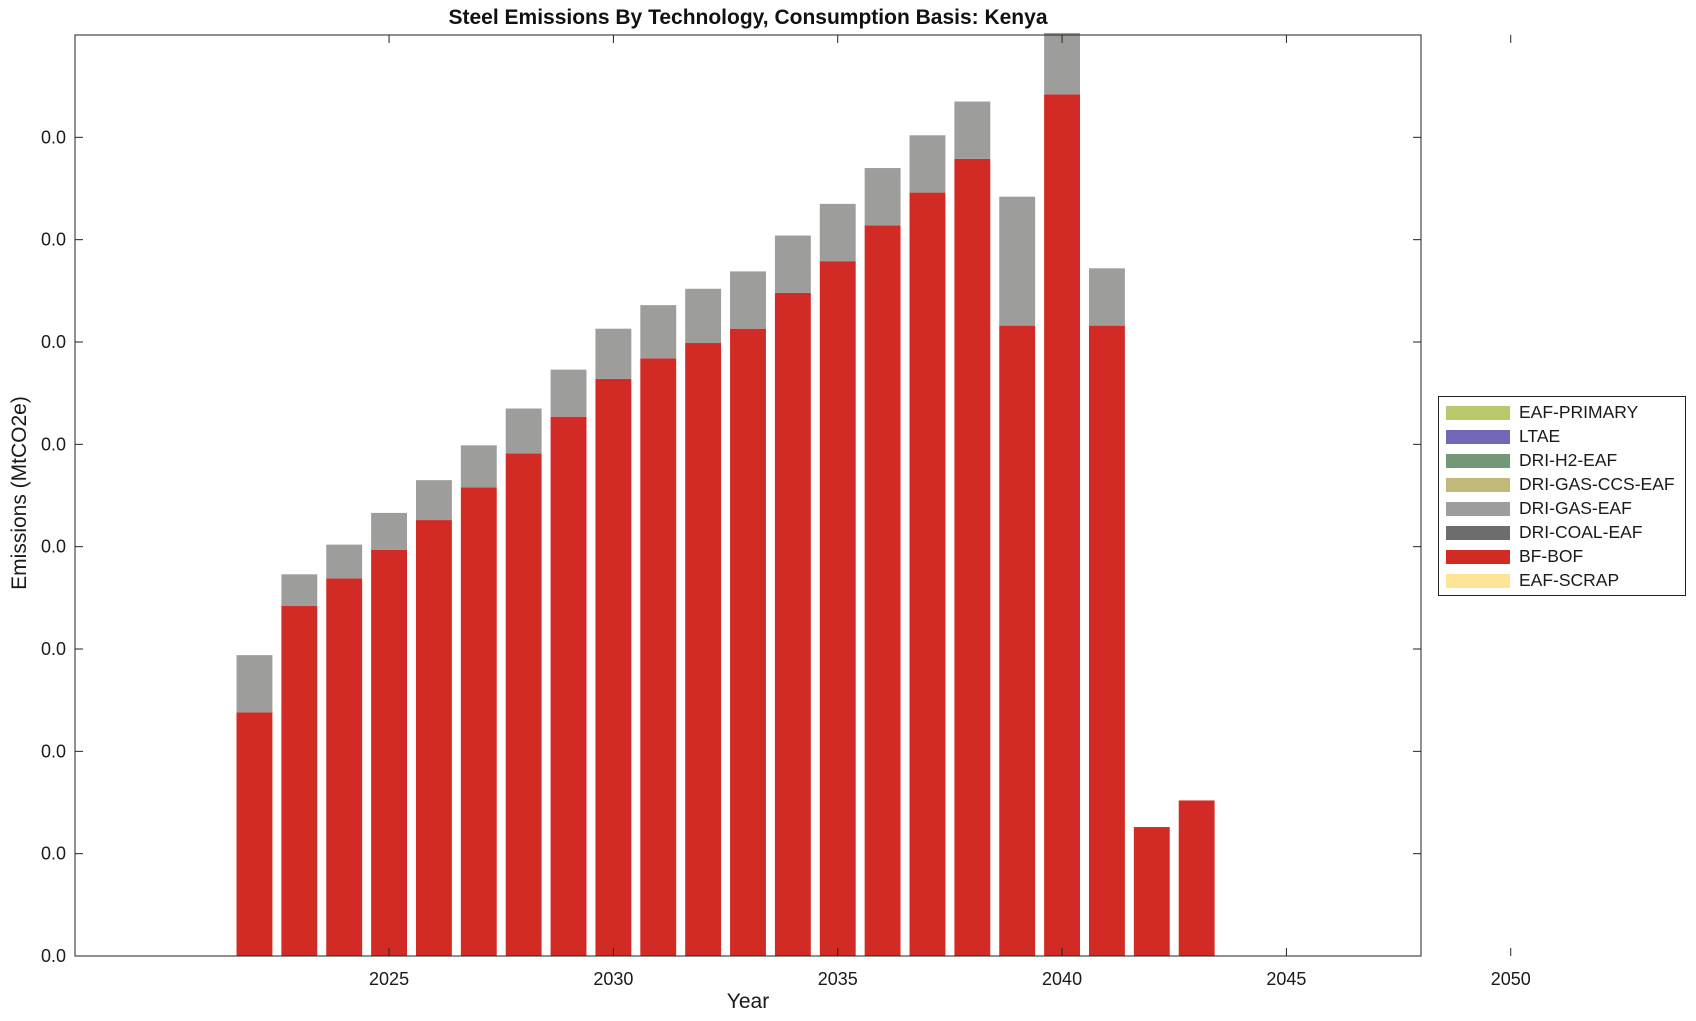 Image resolution: width=1696 pixels, height=1021 pixels. I want to click on y-tick-label-7: 0.0, so click(53, 240).